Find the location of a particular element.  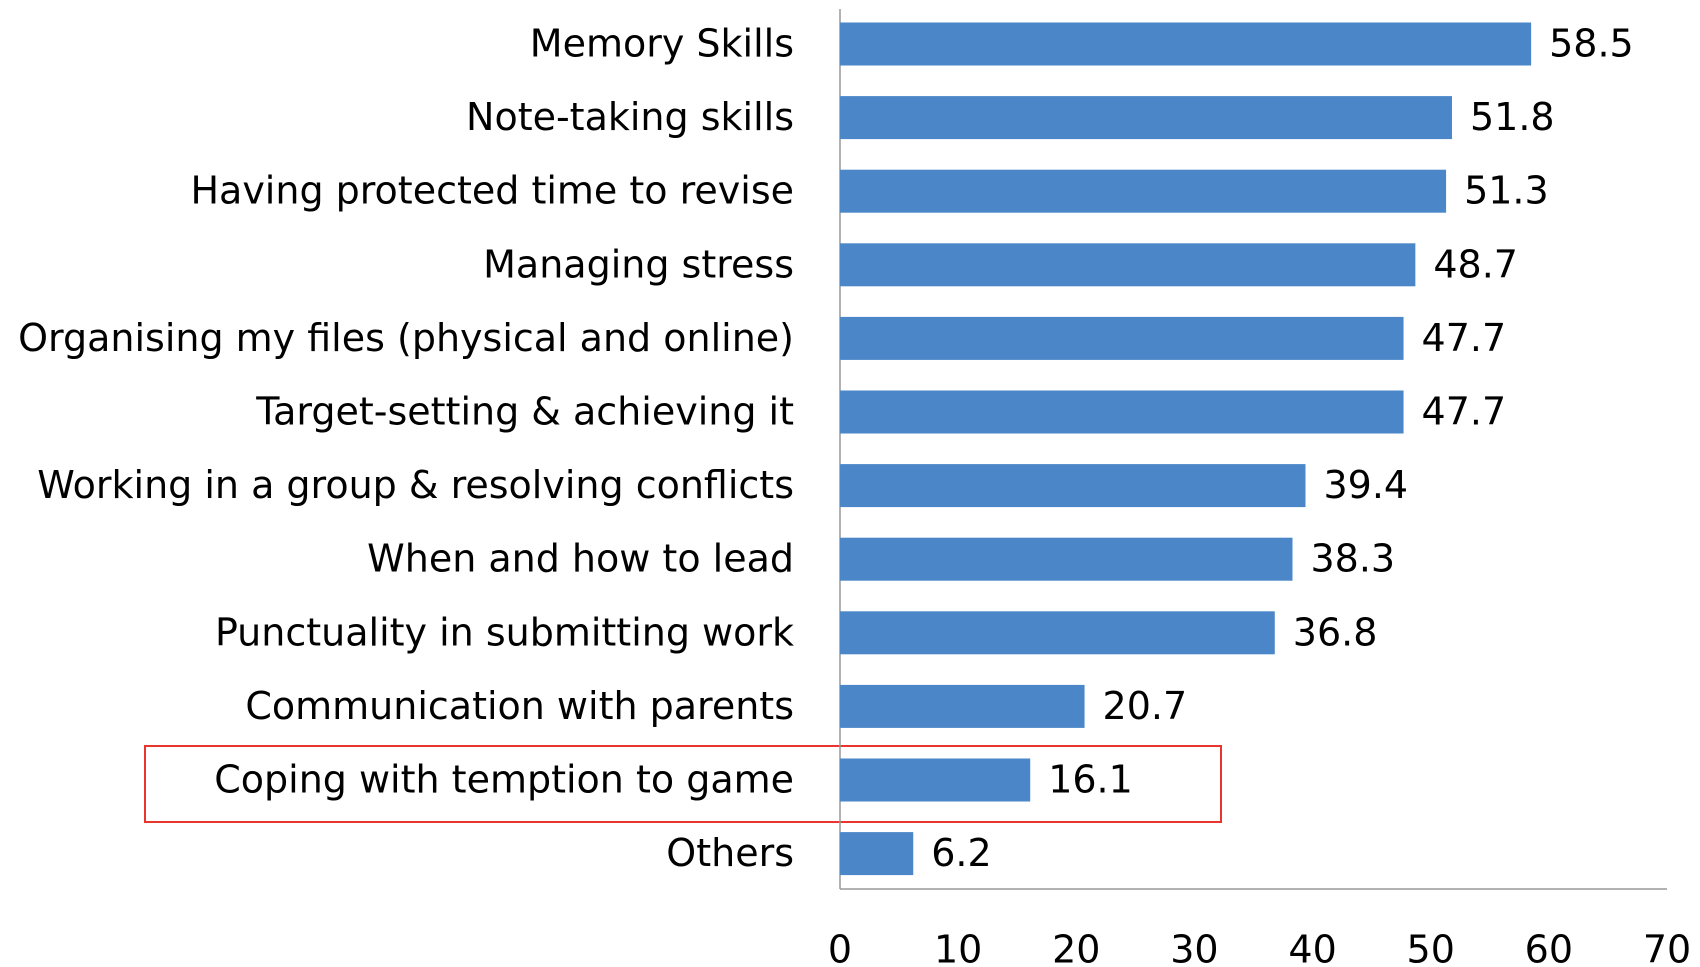

y-tick-label: Managing stress is located at coordinates (638, 264).